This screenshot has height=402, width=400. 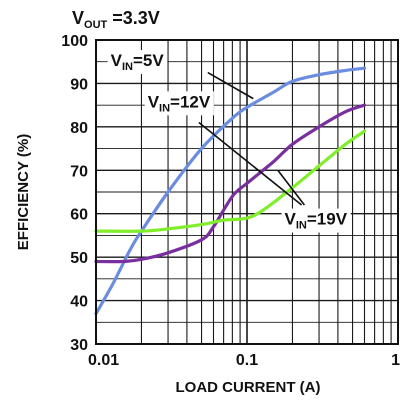 What do you see at coordinates (230, 85) in the screenshot?
I see `annotation-pointer-vin5` at bounding box center [230, 85].